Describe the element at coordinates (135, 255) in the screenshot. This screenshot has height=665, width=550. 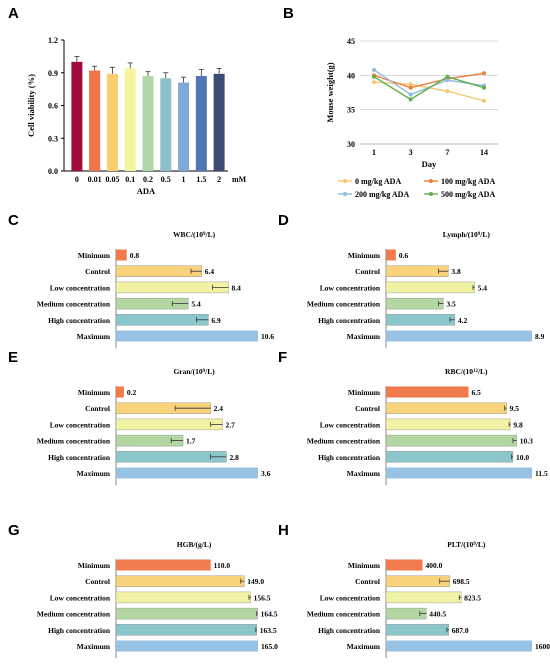
I see `data-label: 0.8` at that location.